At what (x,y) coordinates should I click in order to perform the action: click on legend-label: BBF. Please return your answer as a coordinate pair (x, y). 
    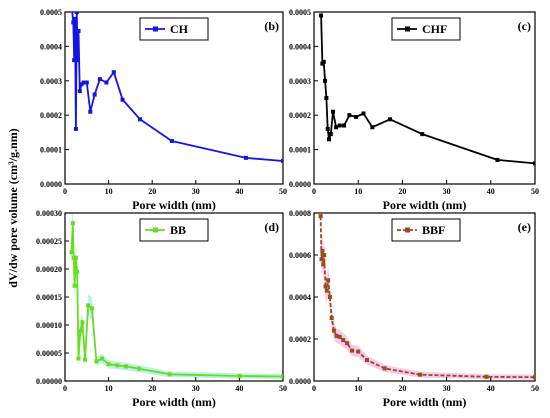
    Looking at the image, I should click on (433, 230).